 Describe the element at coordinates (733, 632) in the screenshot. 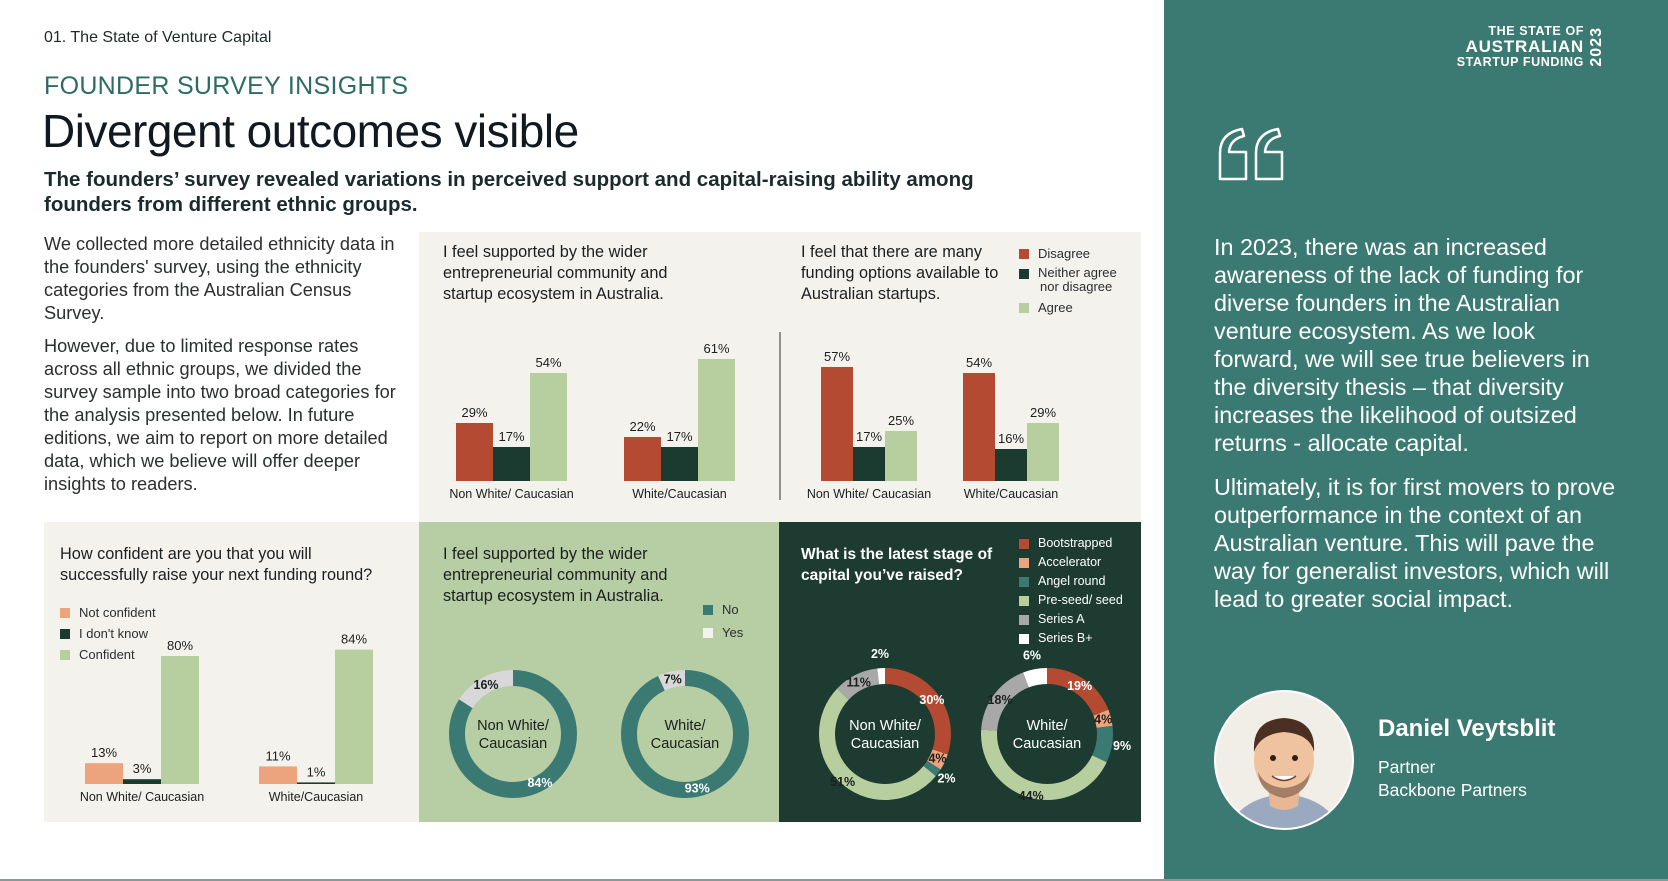

I see `legend-label: Yes` at that location.